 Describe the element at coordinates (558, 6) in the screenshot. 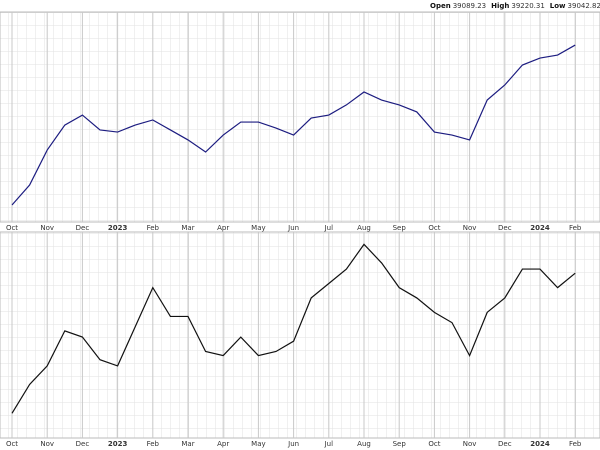

I see `ohlc-label: Low` at that location.